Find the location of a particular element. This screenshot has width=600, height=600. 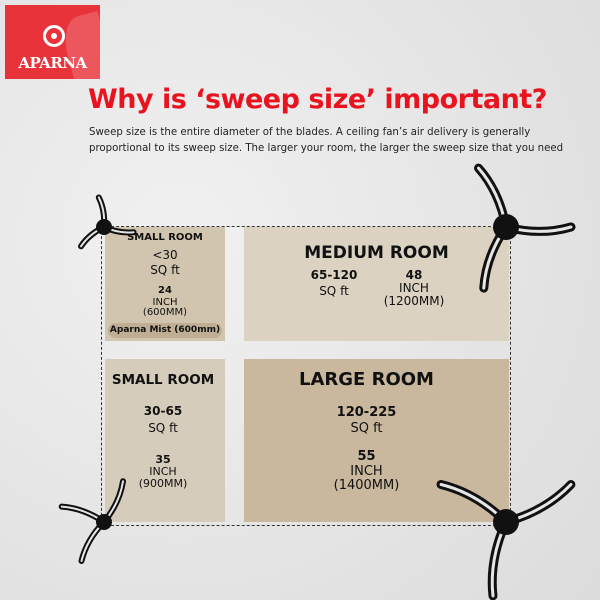

sweep-mm: (1200MM) is located at coordinates (414, 301).